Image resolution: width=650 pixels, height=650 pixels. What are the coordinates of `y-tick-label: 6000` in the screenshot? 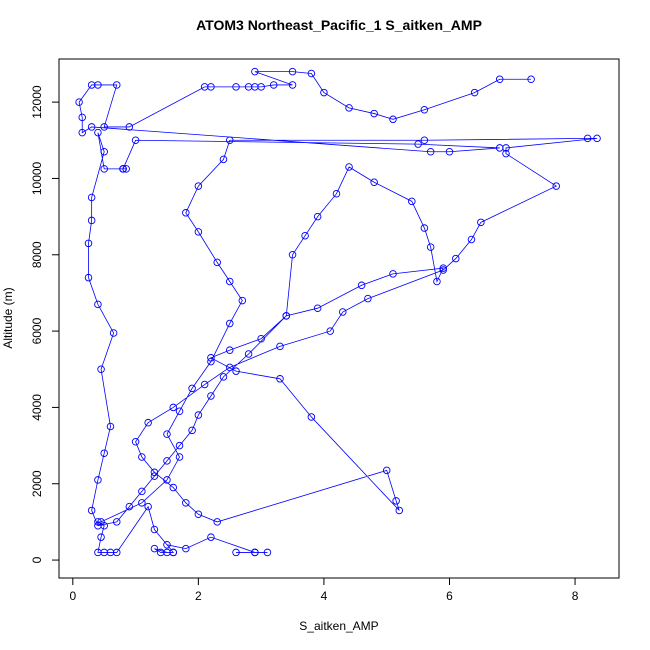 It's located at (37, 330).